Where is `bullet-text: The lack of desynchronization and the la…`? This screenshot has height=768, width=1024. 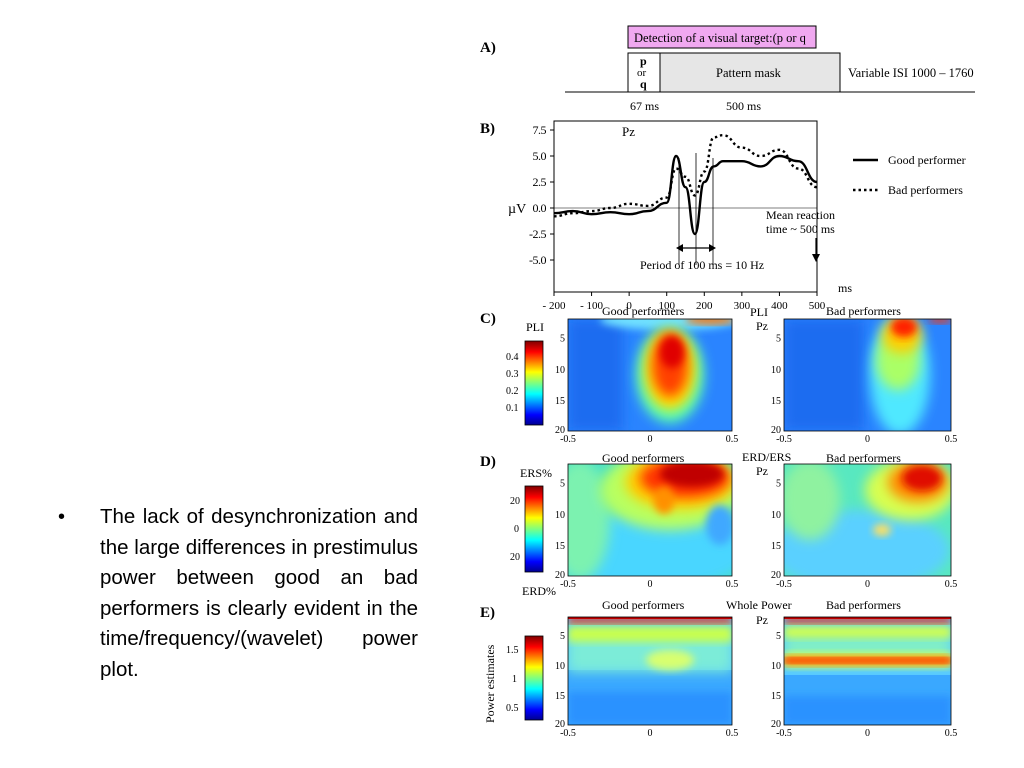
bullet-text: The lack of desynchronization and the la… is located at coordinates (259, 593).